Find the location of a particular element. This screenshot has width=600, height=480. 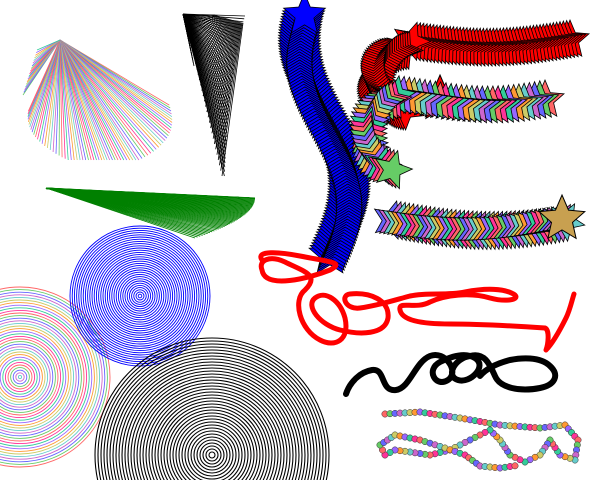

rainbow-concentric-circles is located at coordinates (55, 377).